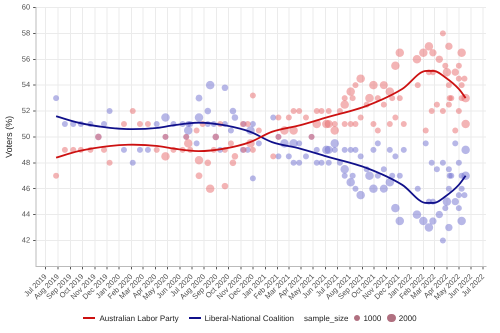 This screenshot has height=333, width=500. Describe the element at coordinates (139, 318) in the screenshot. I see `legend-label: Australian Labor Party` at that location.